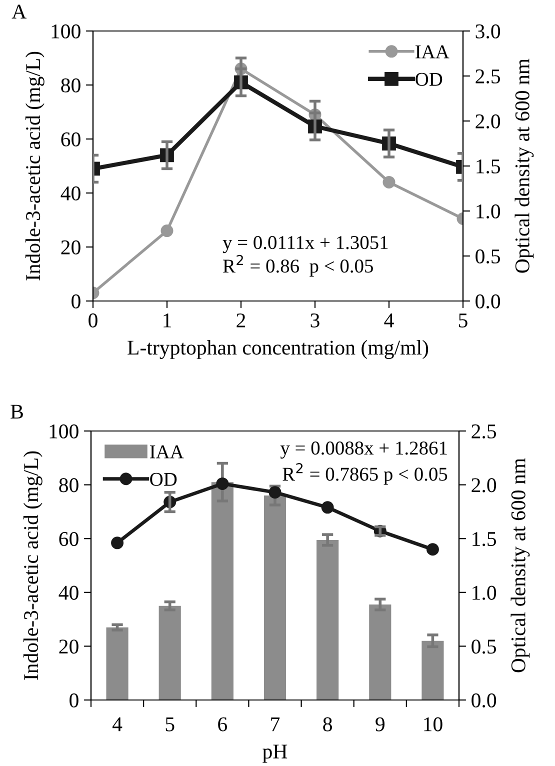  I want to click on x-tick-label: 7, so click(275, 724).